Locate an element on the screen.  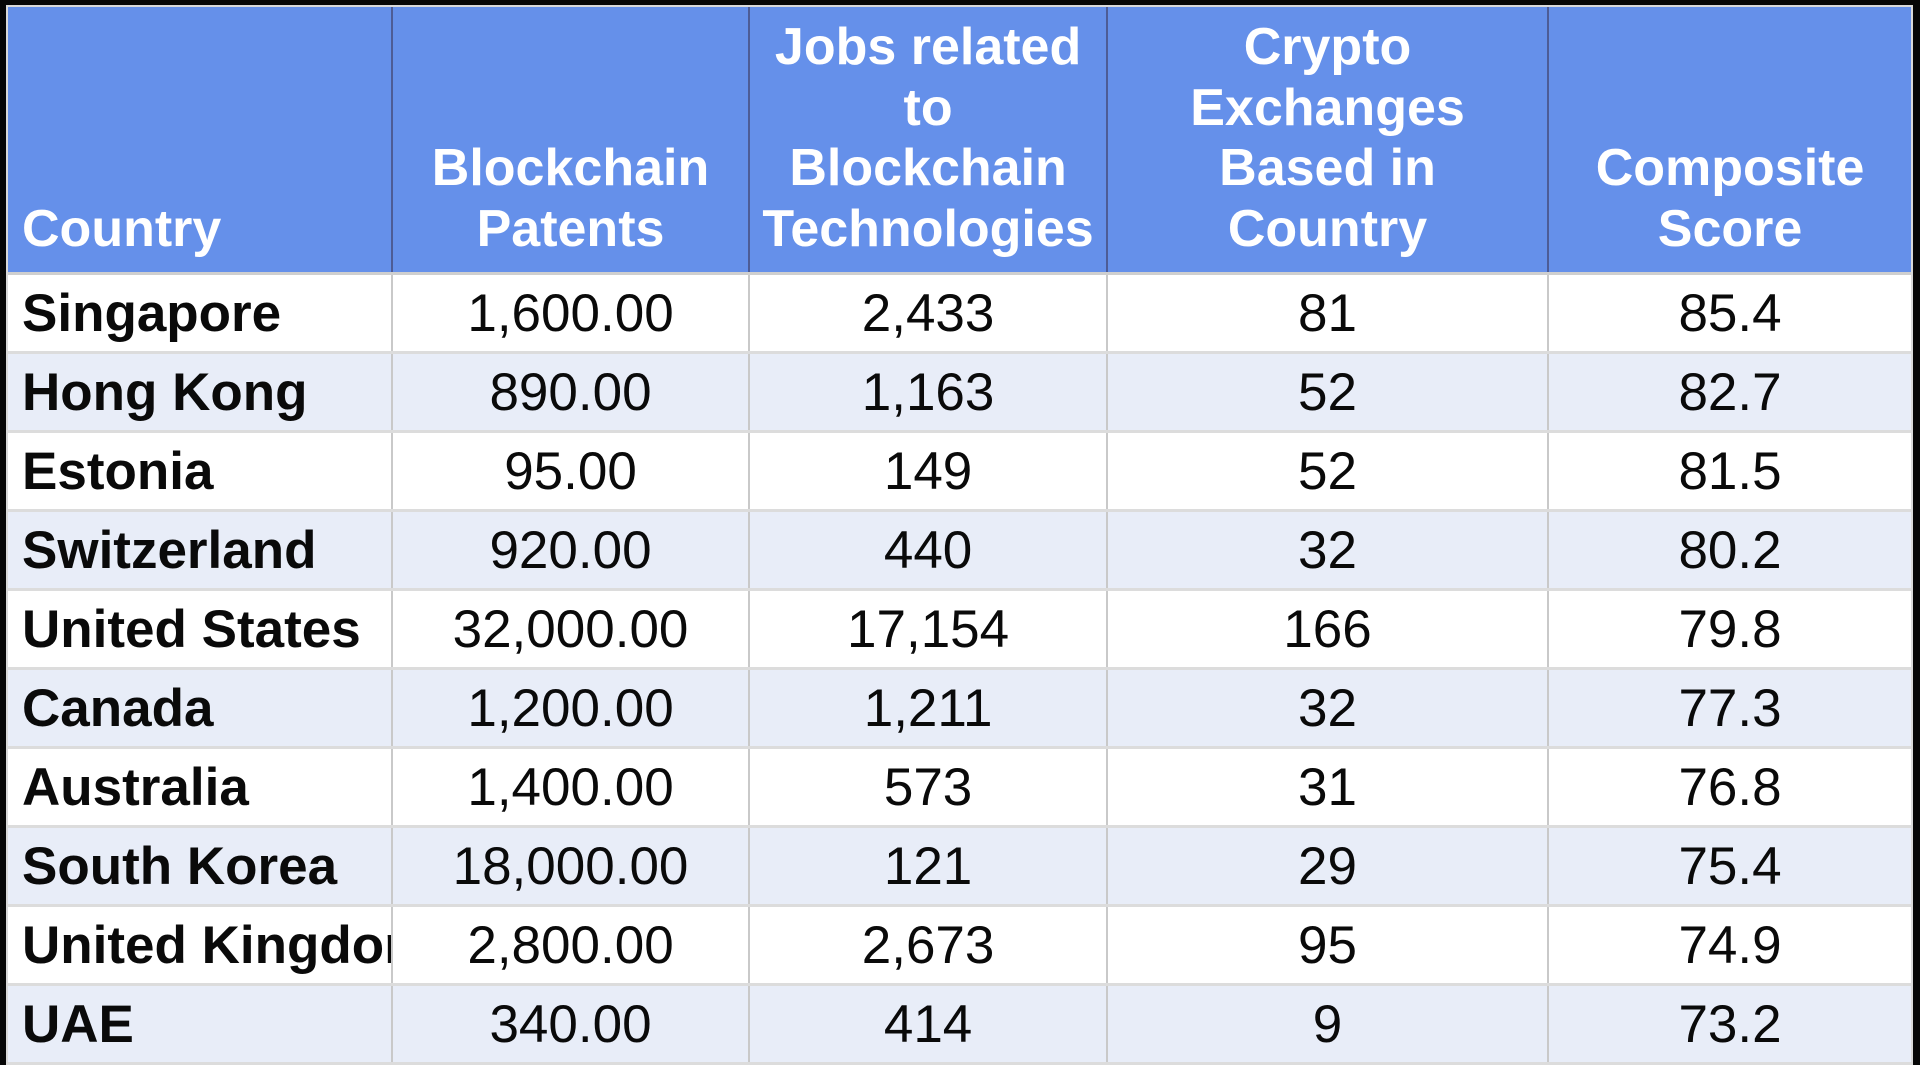
cell-composite-score: 82.7 is located at coordinates (1729, 392).